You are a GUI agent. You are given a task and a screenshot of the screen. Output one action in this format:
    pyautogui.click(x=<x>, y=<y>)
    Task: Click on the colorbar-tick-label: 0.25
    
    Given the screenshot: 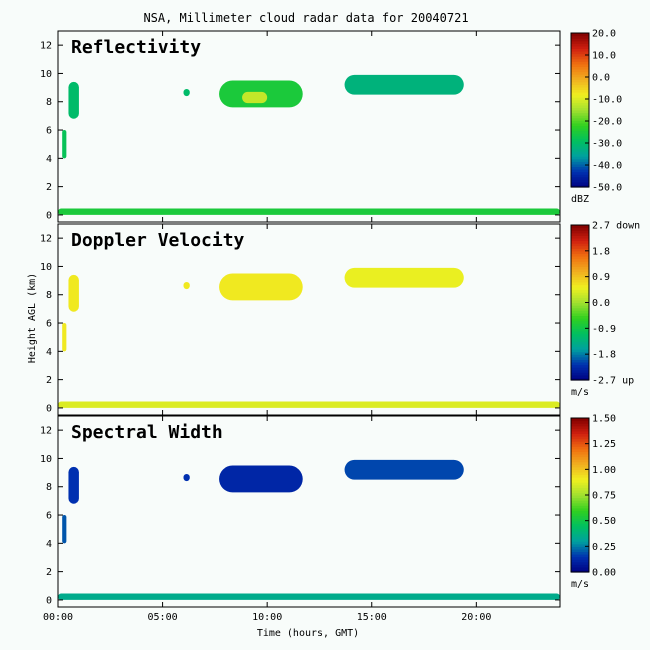 What is the action you would take?
    pyautogui.click(x=604, y=547)
    